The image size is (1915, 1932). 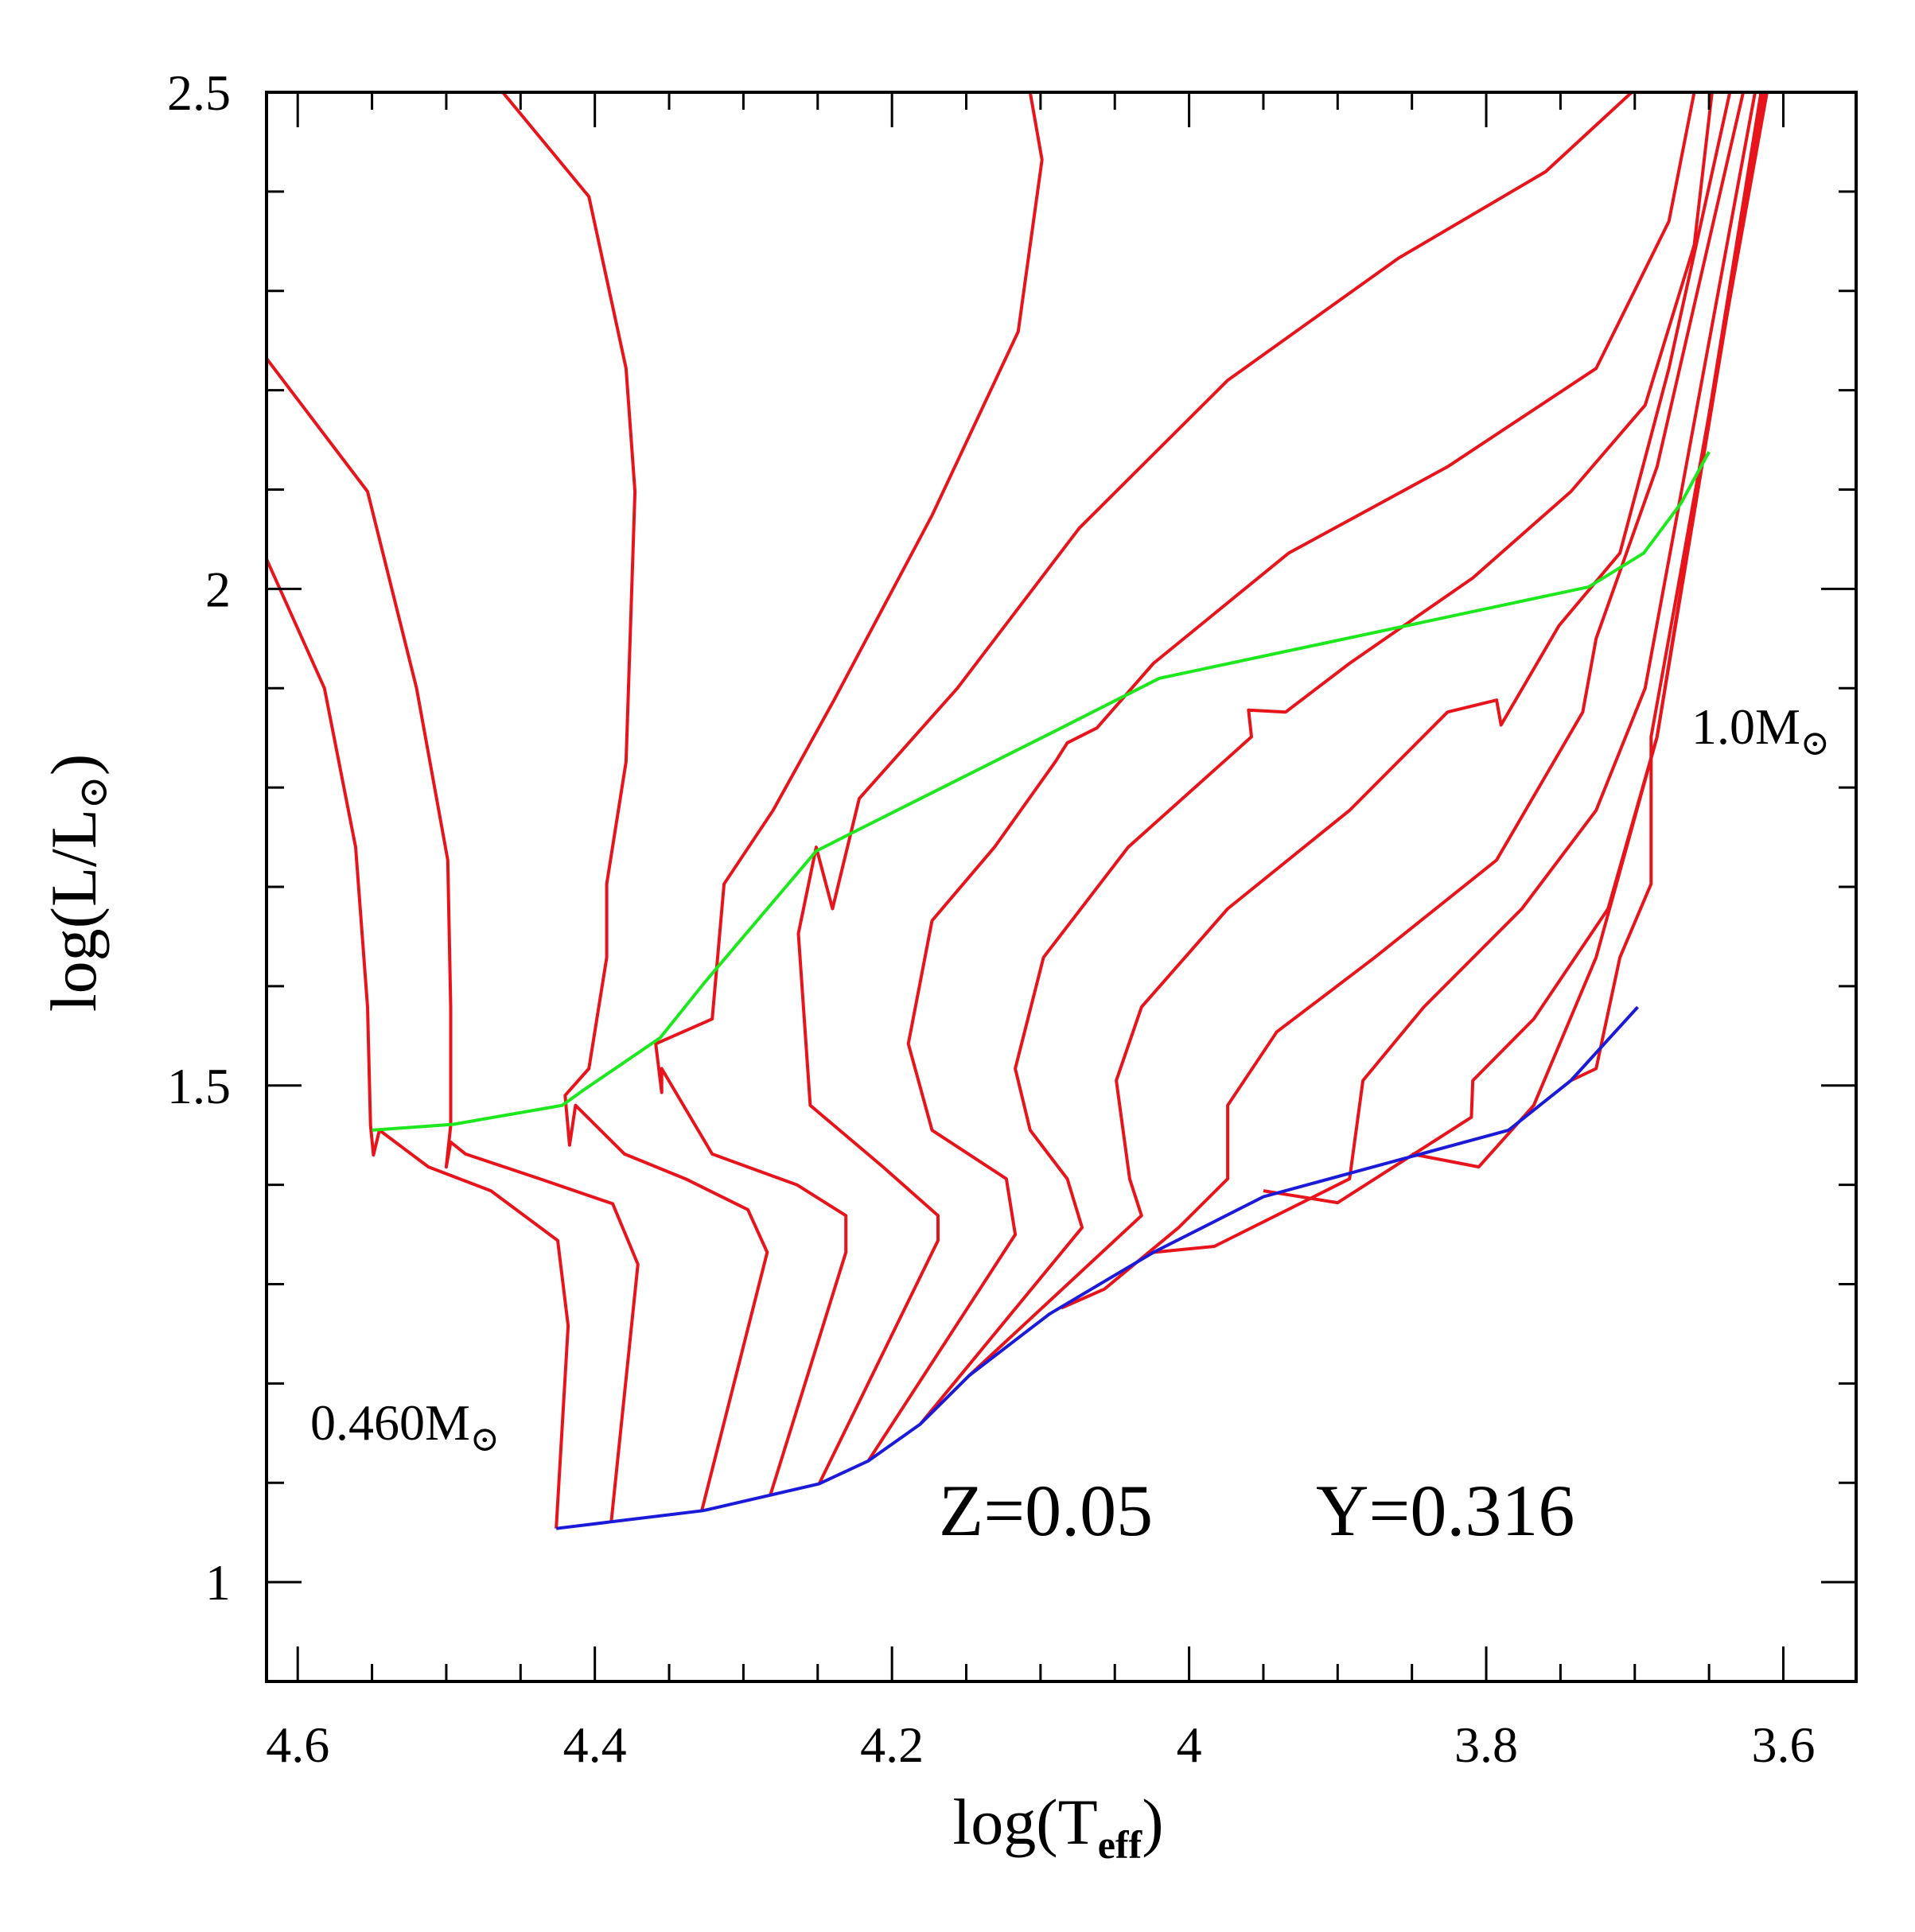 I want to click on y-tick-label: 2, so click(x=218, y=589).